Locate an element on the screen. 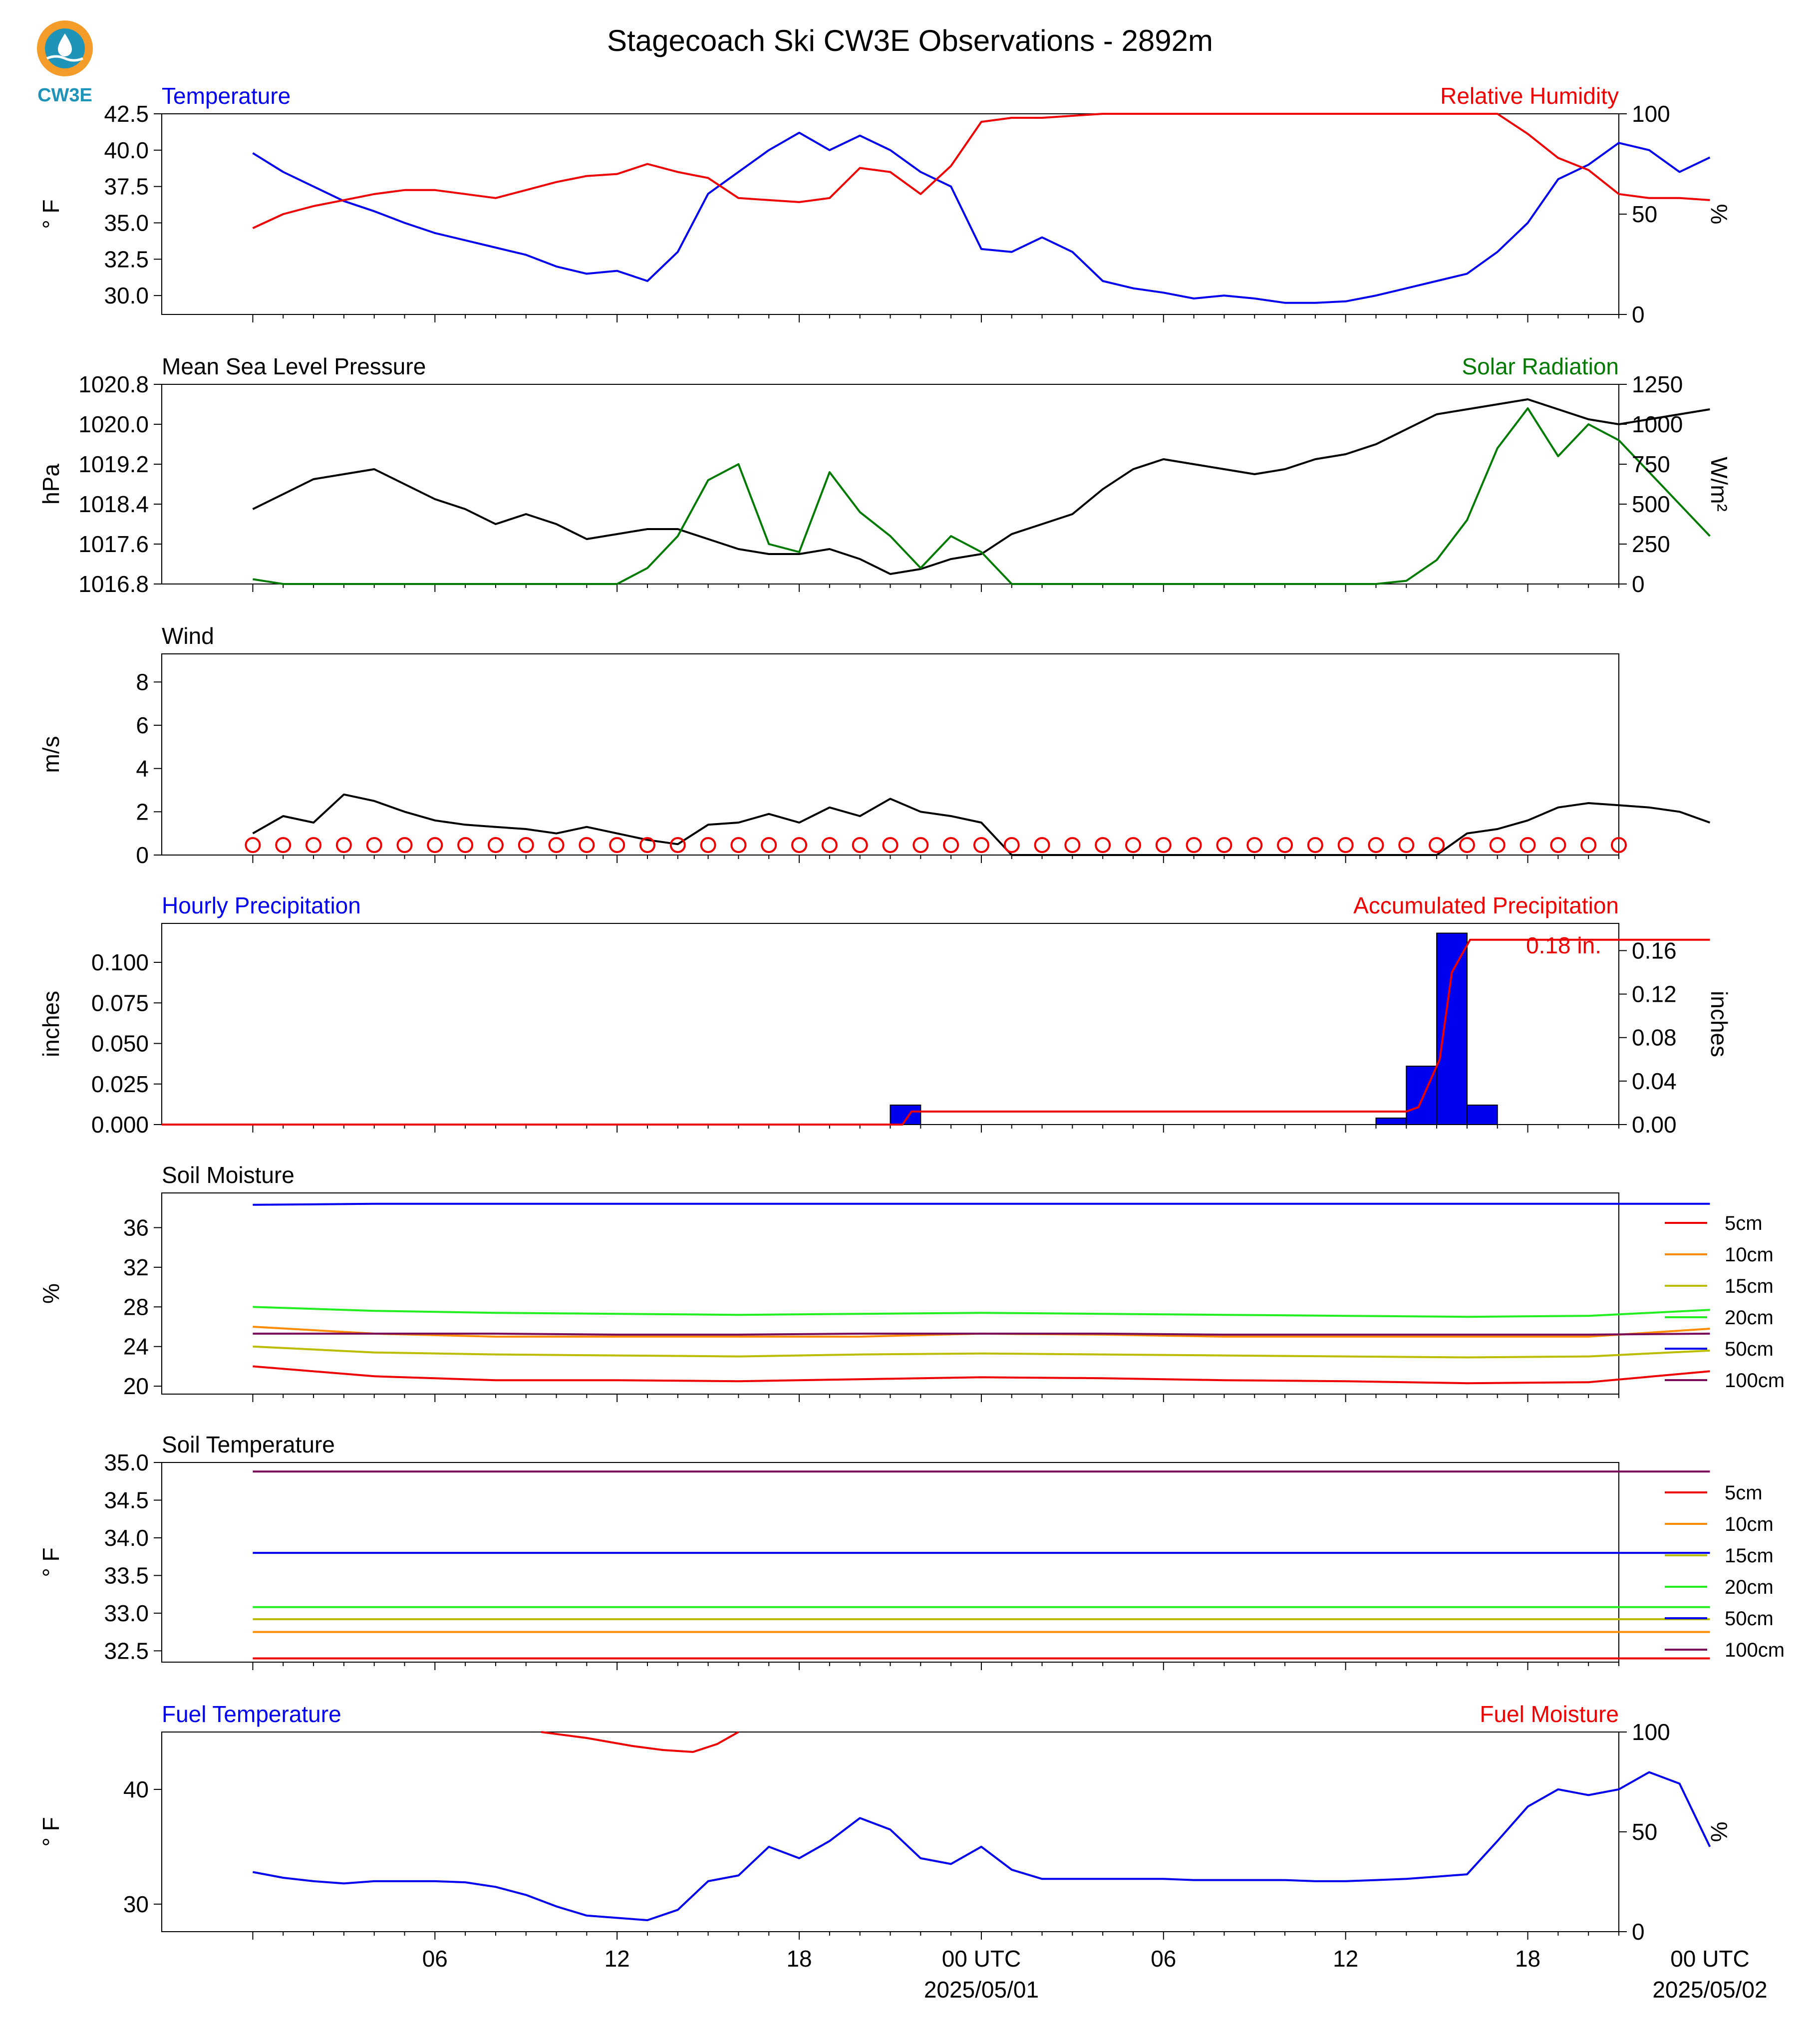  y-axis-label: hPa is located at coordinates (51, 484).